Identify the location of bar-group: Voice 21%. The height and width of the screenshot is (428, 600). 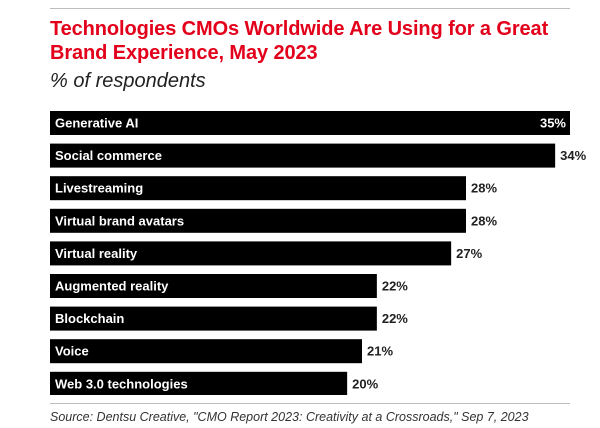
(221, 351).